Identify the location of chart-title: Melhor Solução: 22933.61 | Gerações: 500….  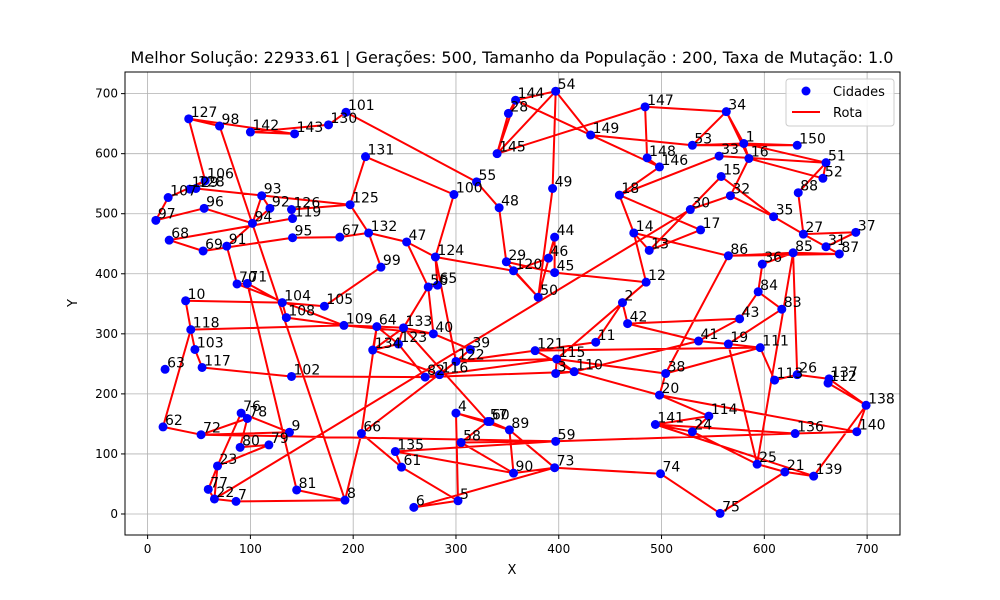
(512, 57).